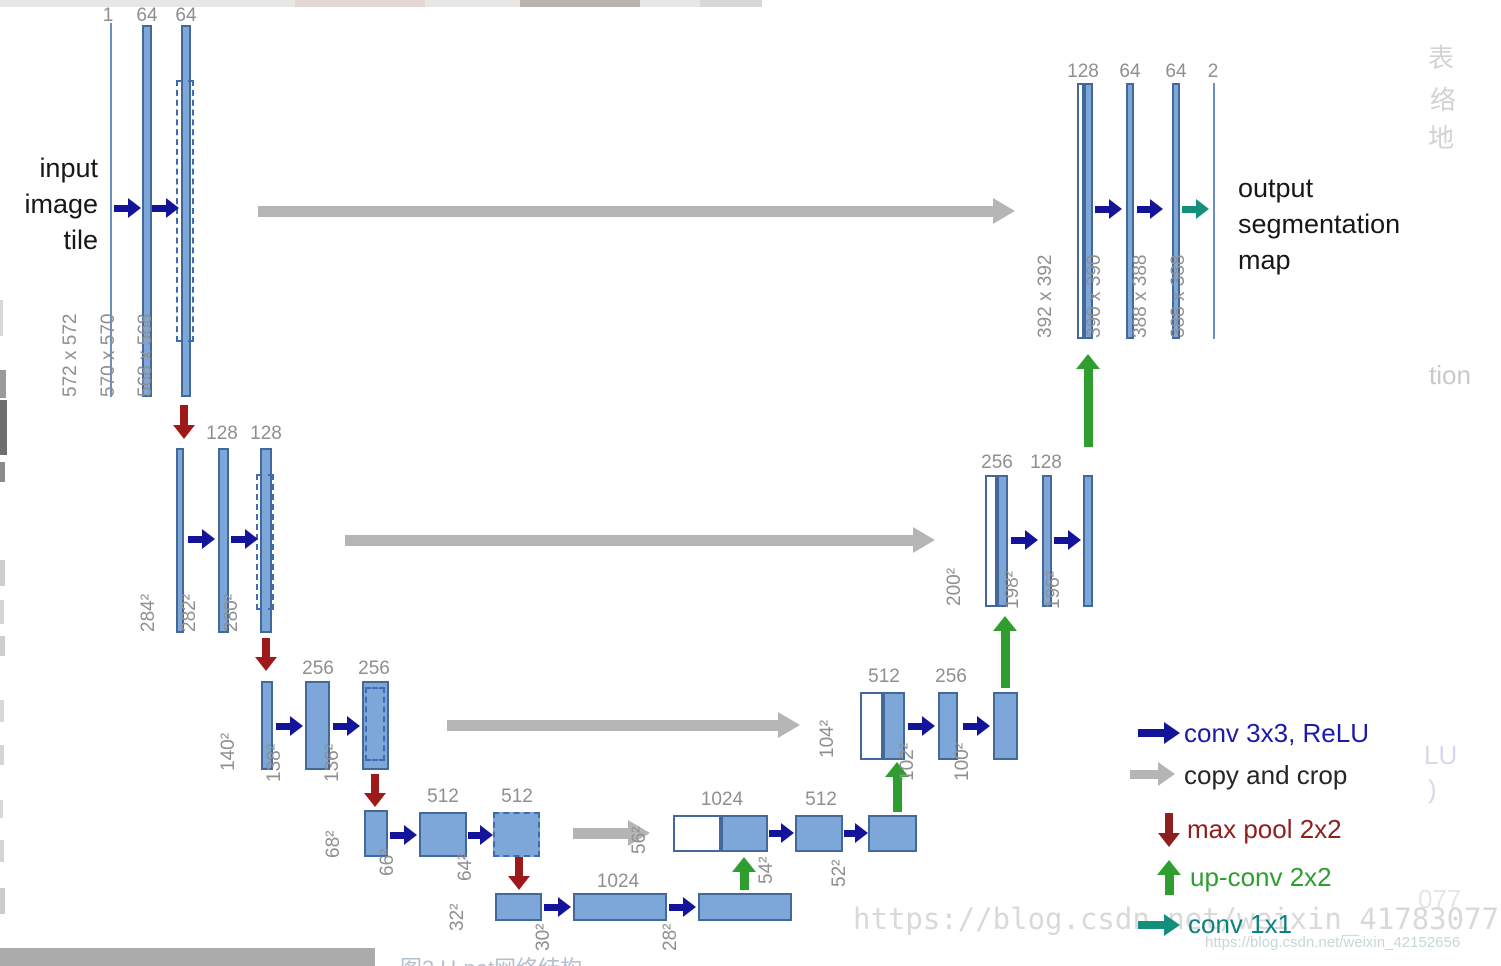 The height and width of the screenshot is (966, 1501). I want to click on input-image-tile-label: input image tile, so click(51, 204).